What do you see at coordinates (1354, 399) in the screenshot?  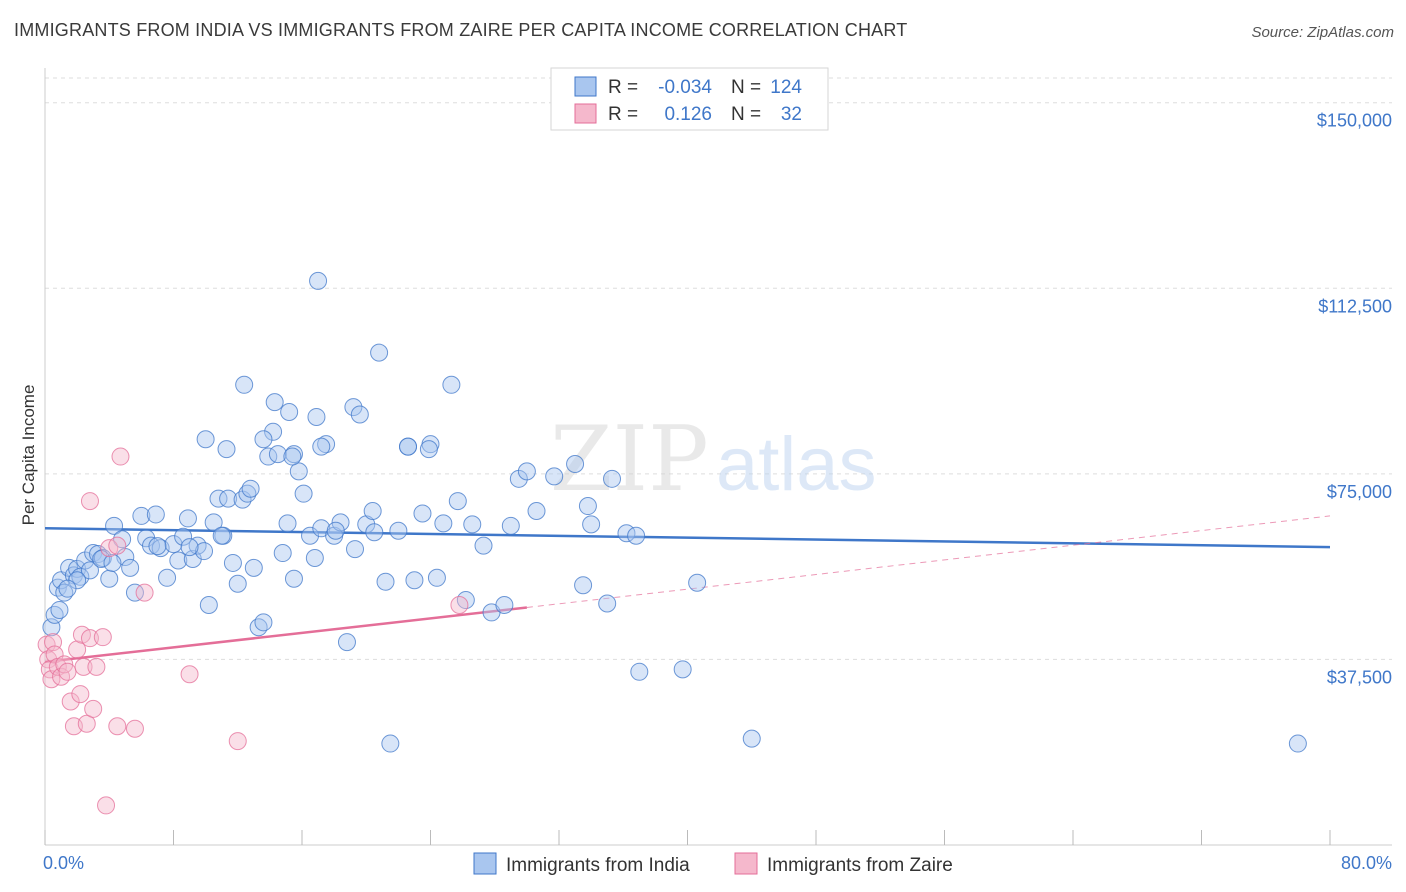 I see `y-tick-labels: $37,500 $75,000 $112,500 $150,000` at bounding box center [1354, 399].